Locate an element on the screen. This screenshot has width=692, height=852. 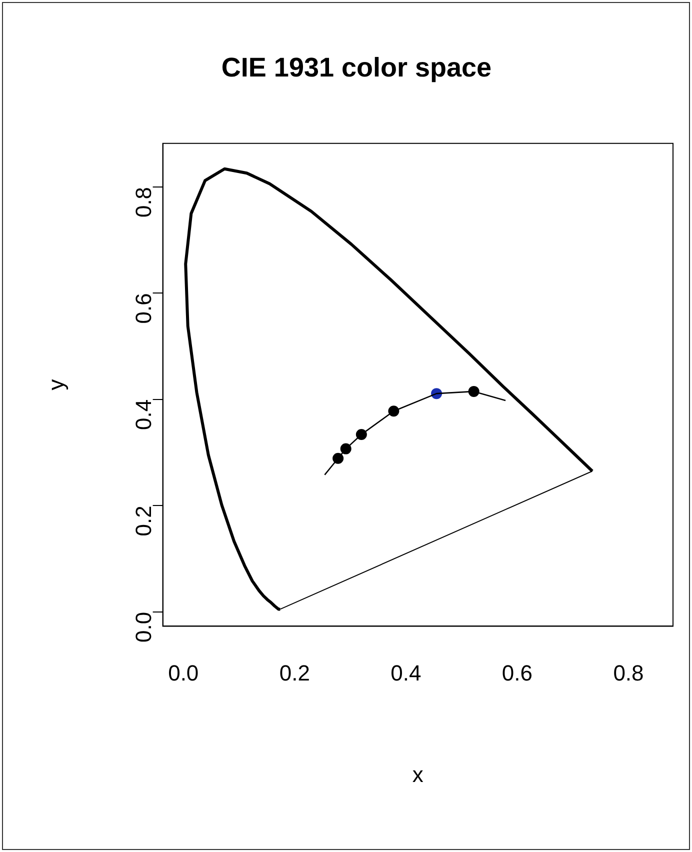
x-tick-label: 0.8 is located at coordinates (628, 673).